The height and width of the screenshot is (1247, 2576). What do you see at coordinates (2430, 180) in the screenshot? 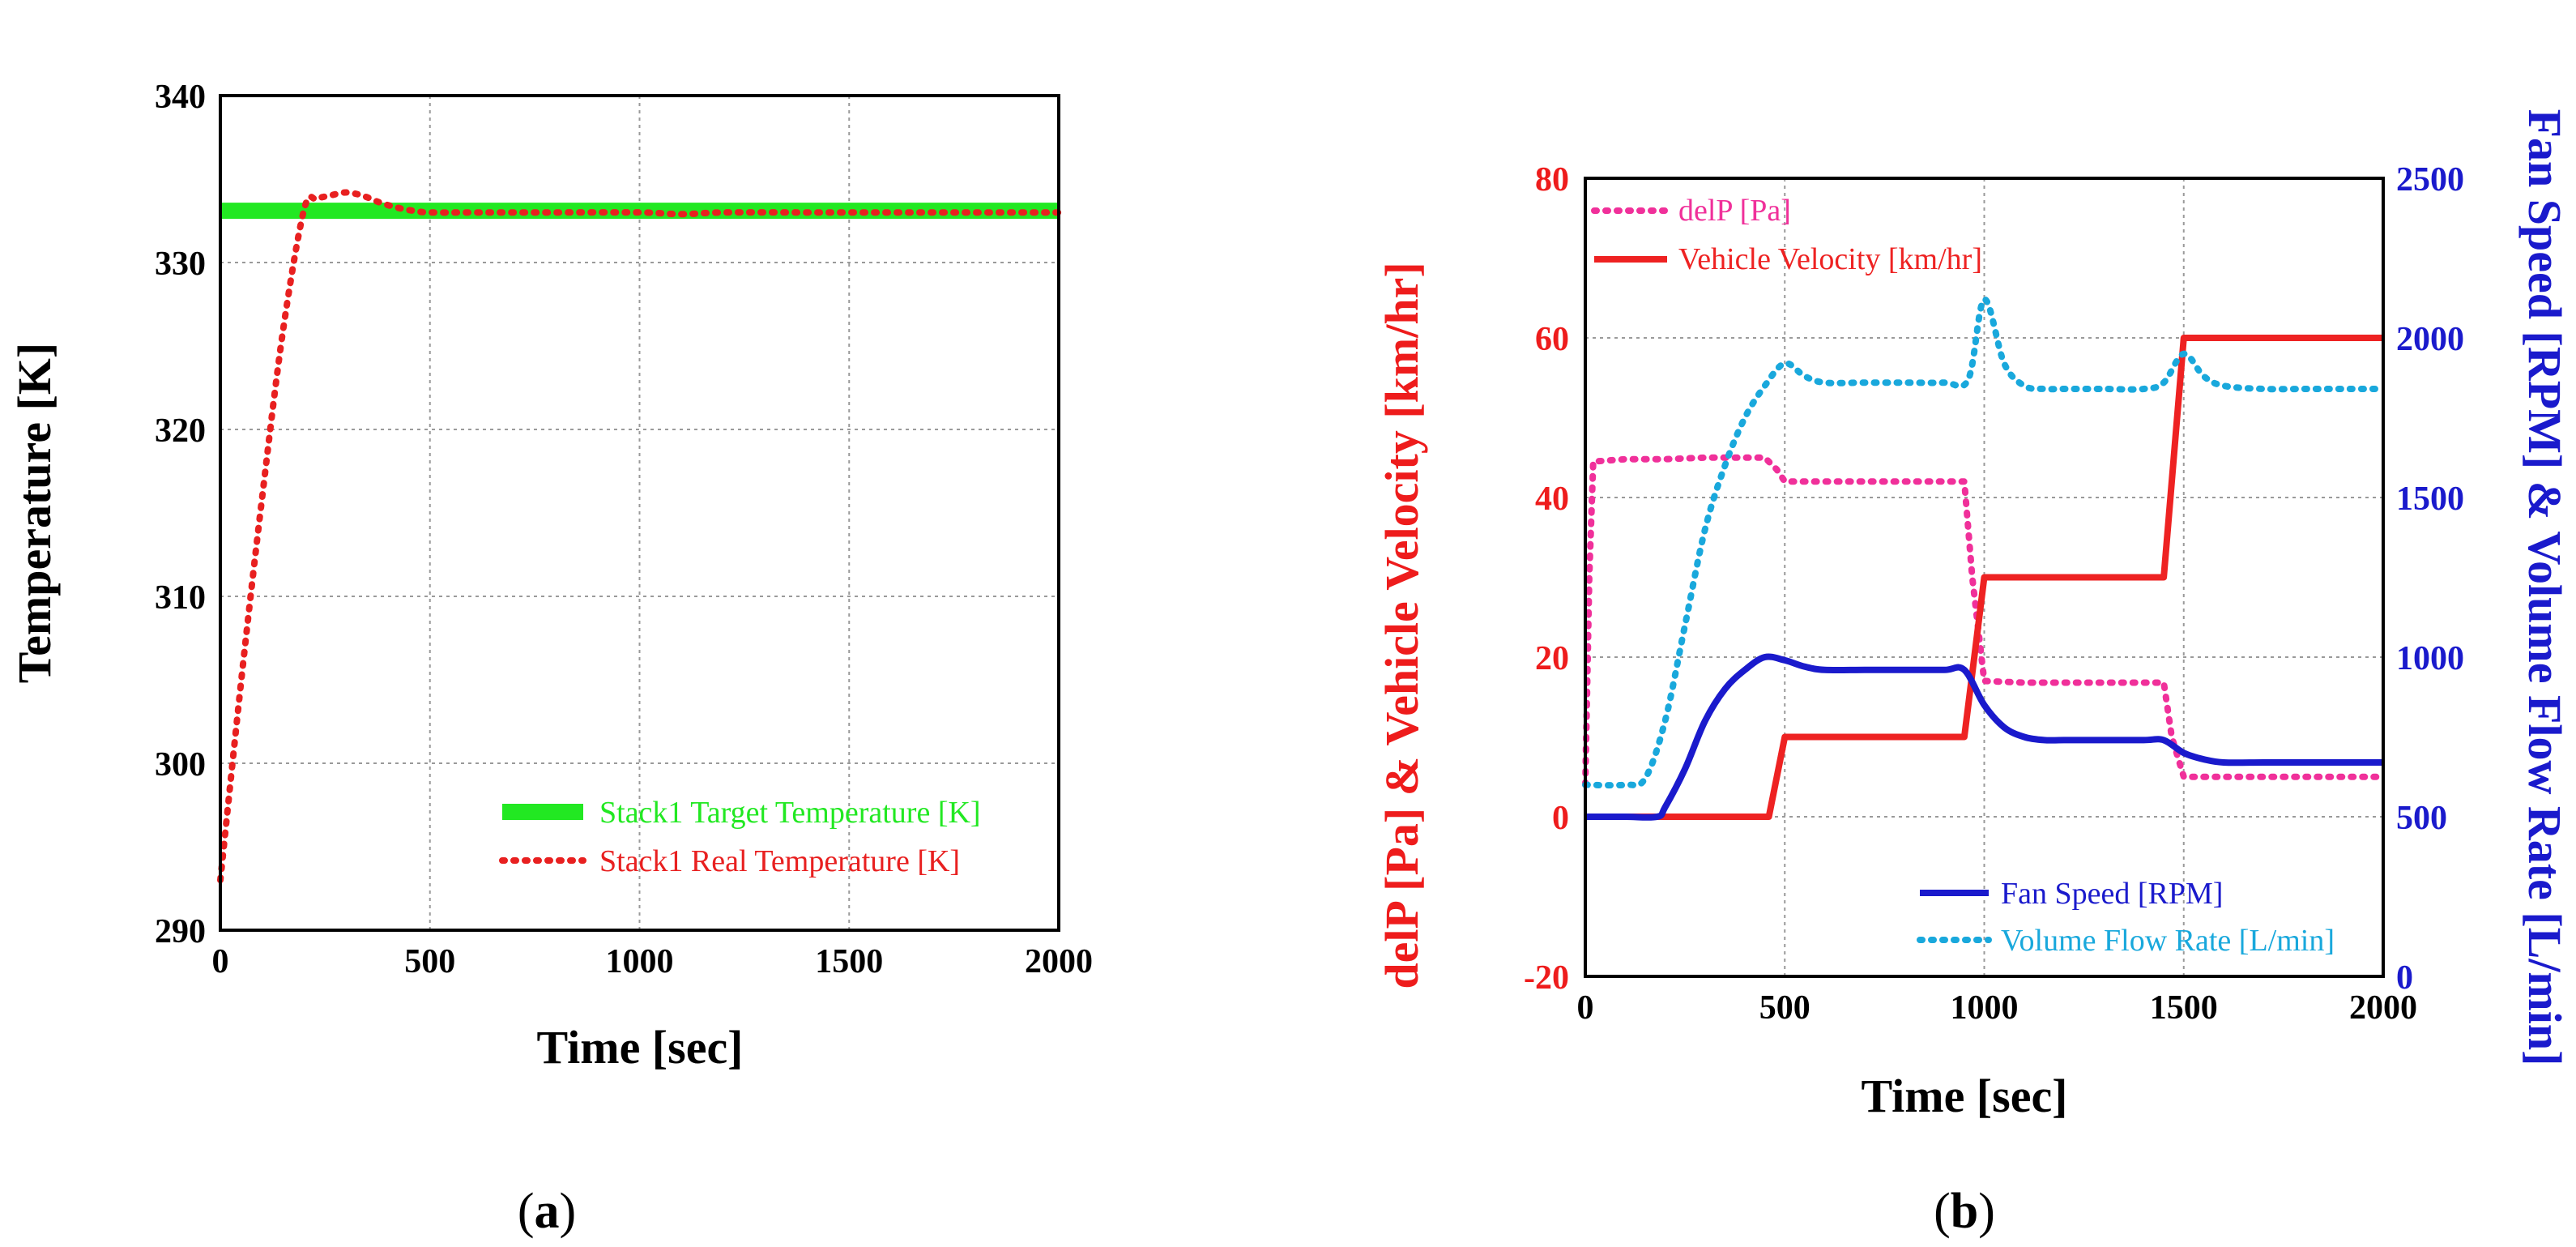
I see `chart-b-right-y-tick-label: 2500` at bounding box center [2430, 180].